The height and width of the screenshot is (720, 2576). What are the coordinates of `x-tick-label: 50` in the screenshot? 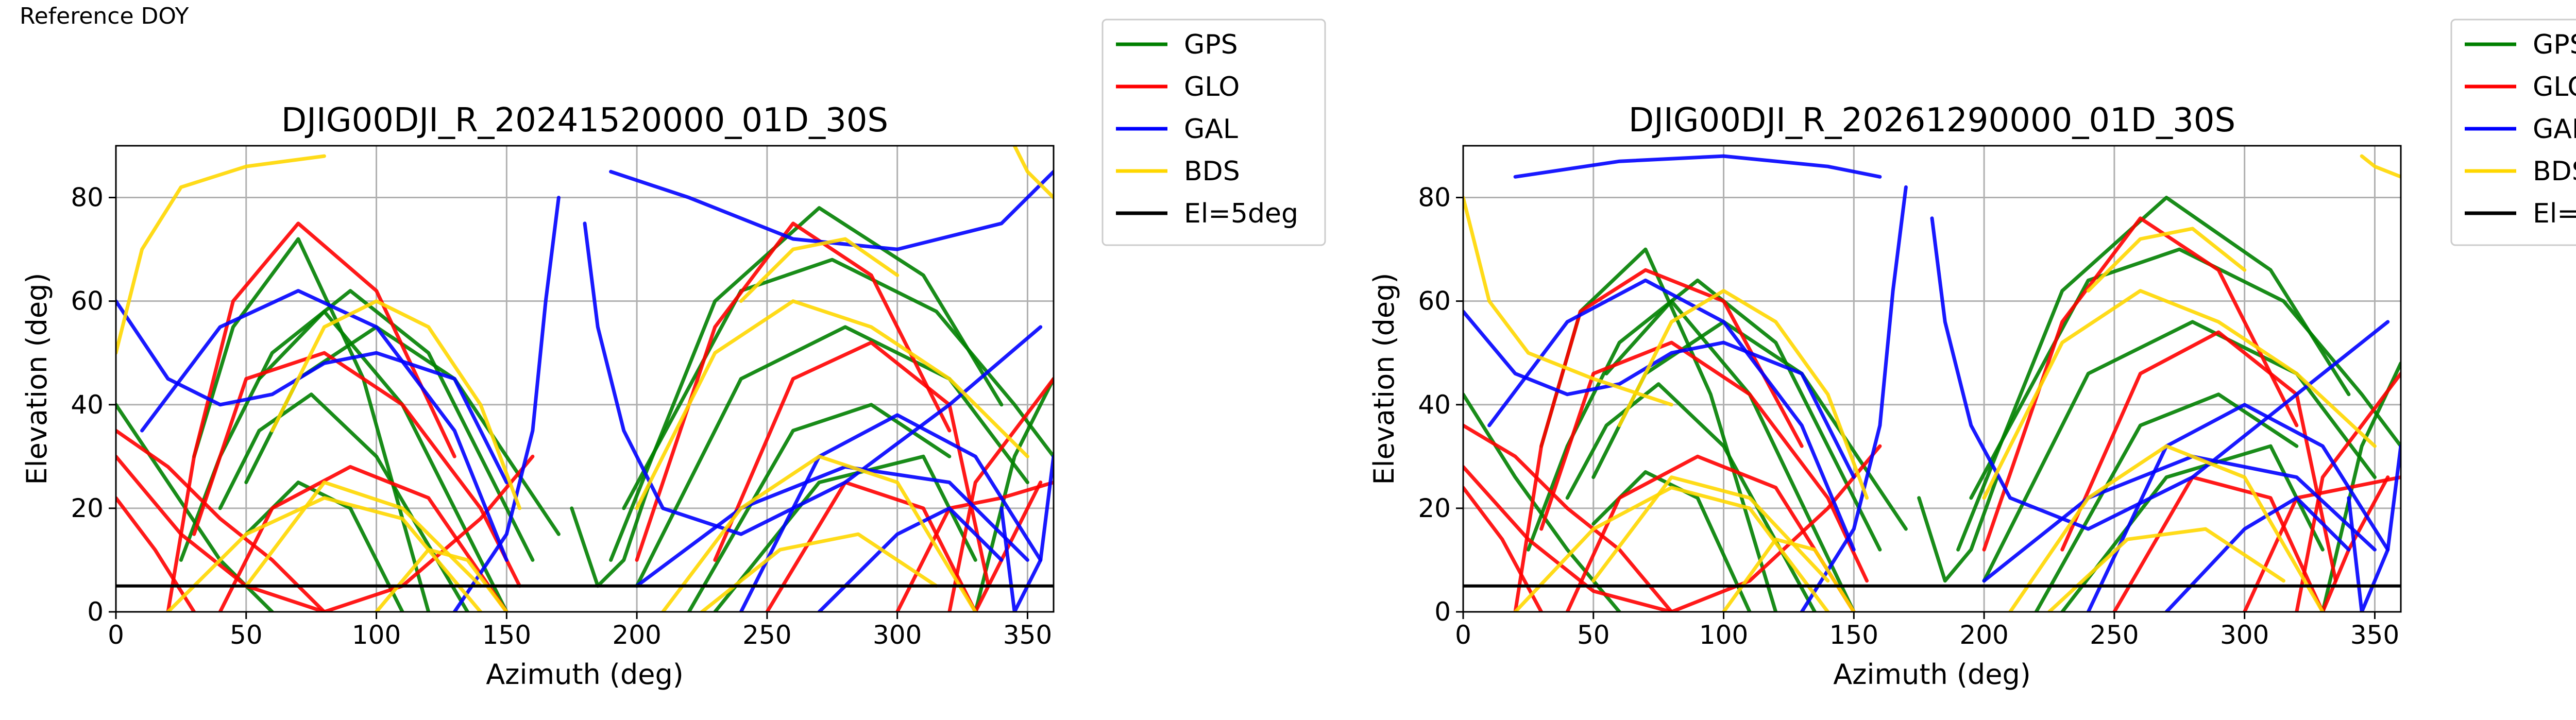 It's located at (246, 635).